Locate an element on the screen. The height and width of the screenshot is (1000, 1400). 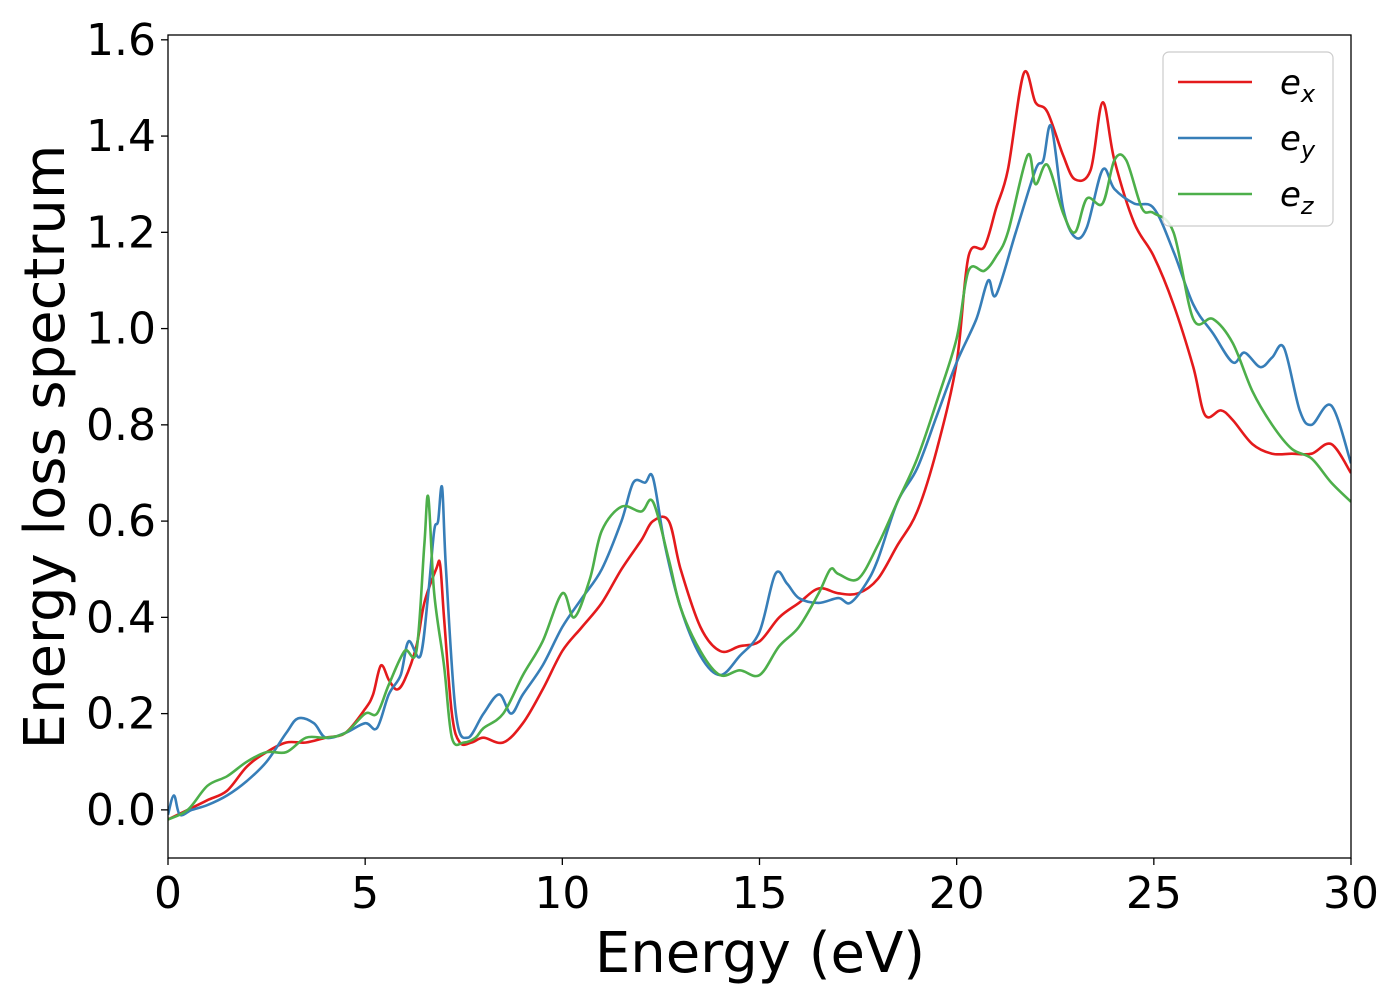
x-tick-label: 5 is located at coordinates (365, 893).